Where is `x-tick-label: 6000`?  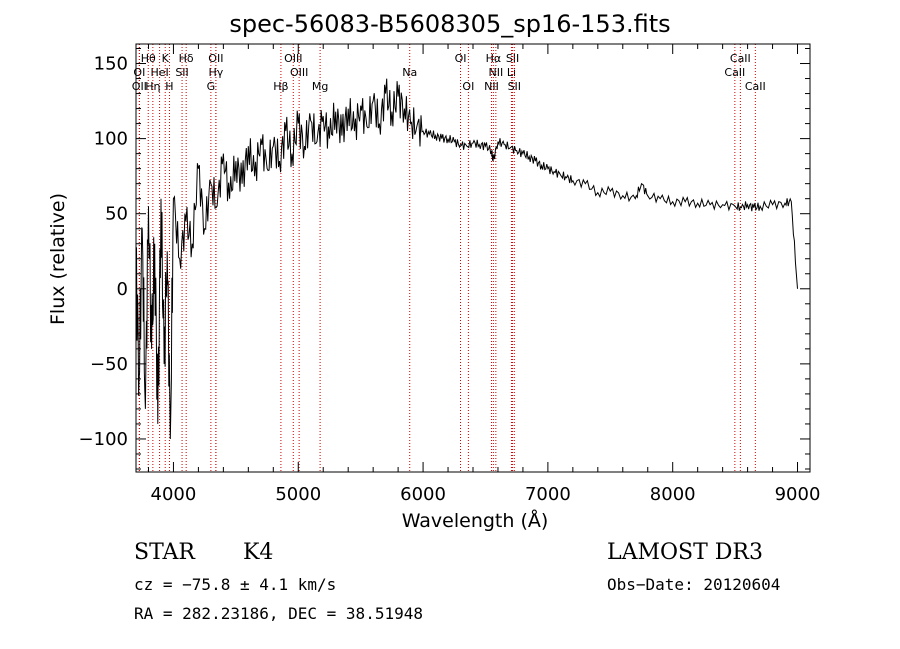
x-tick-label: 6000 is located at coordinates (423, 494).